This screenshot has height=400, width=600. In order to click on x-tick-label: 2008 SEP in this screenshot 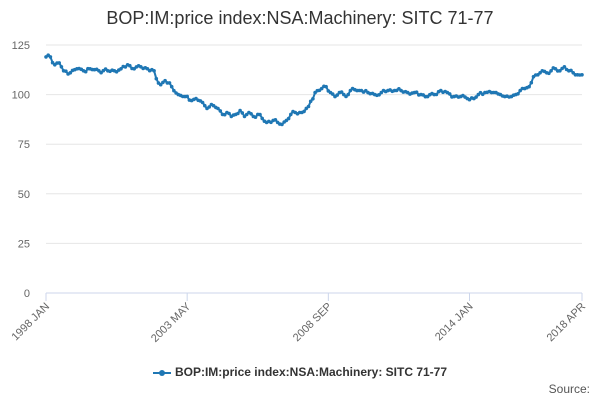, I will do `click(313, 323)`.